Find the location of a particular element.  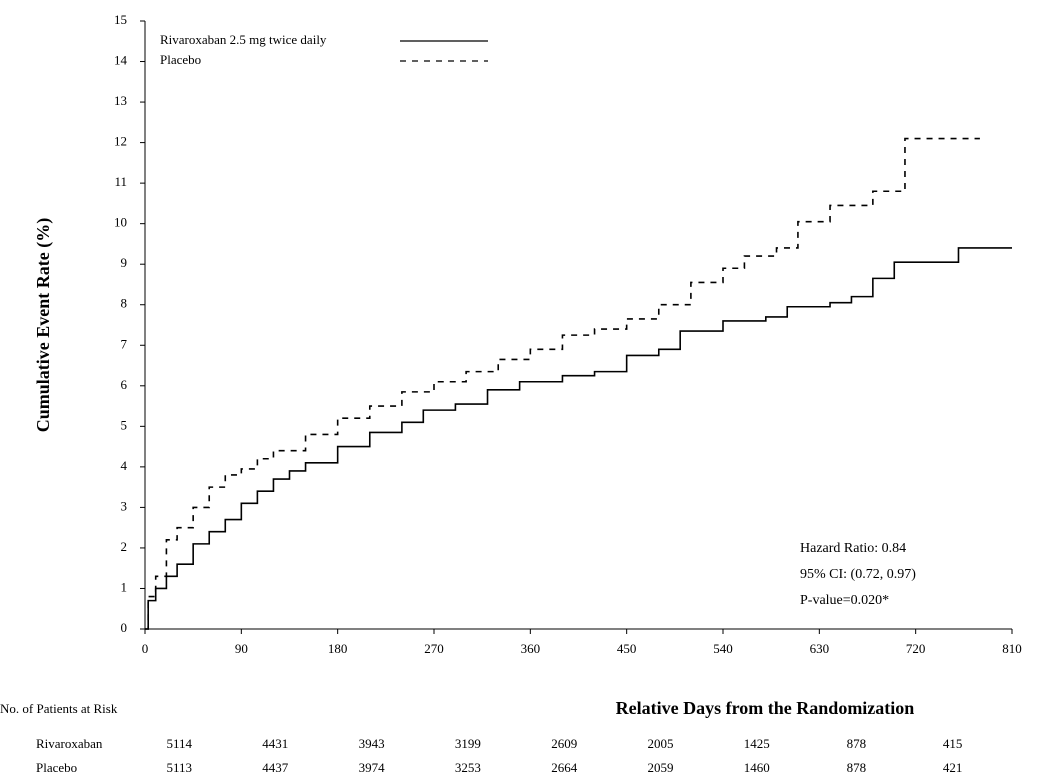

y-tick-label: 14 is located at coordinates (121, 60).